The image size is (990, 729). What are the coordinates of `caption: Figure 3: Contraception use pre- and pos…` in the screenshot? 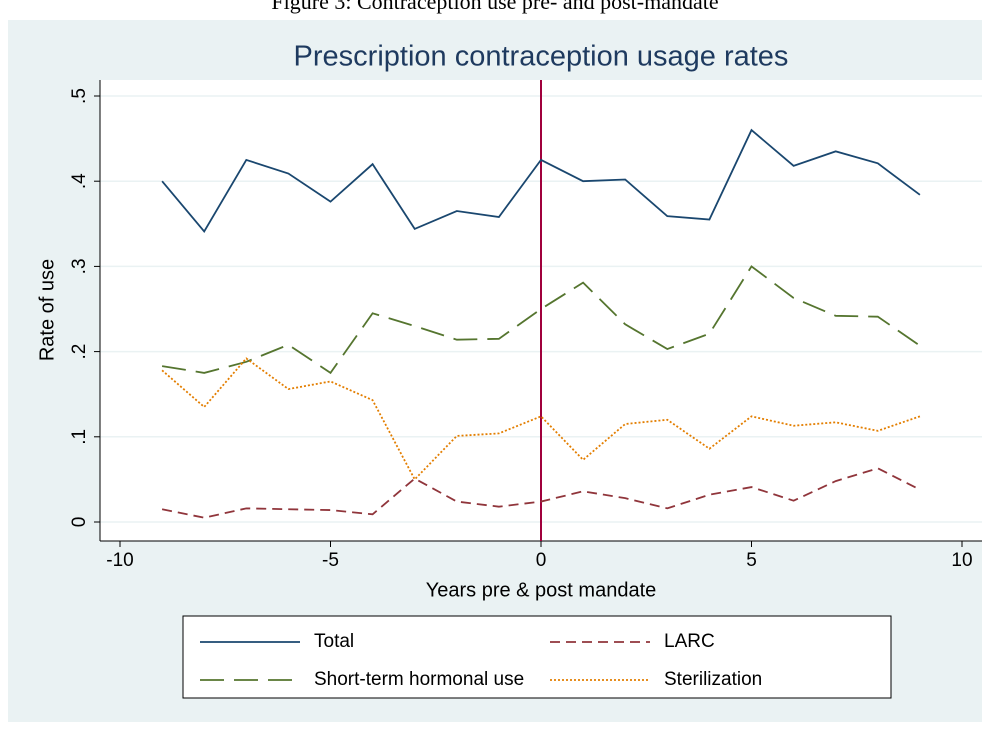 It's located at (494, 7).